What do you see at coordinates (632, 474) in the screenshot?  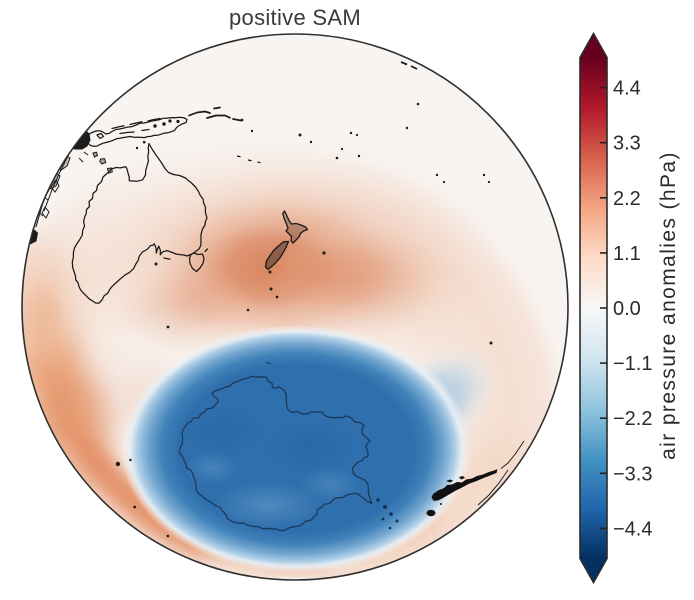 I see `svg-text: −3.3` at bounding box center [632, 474].